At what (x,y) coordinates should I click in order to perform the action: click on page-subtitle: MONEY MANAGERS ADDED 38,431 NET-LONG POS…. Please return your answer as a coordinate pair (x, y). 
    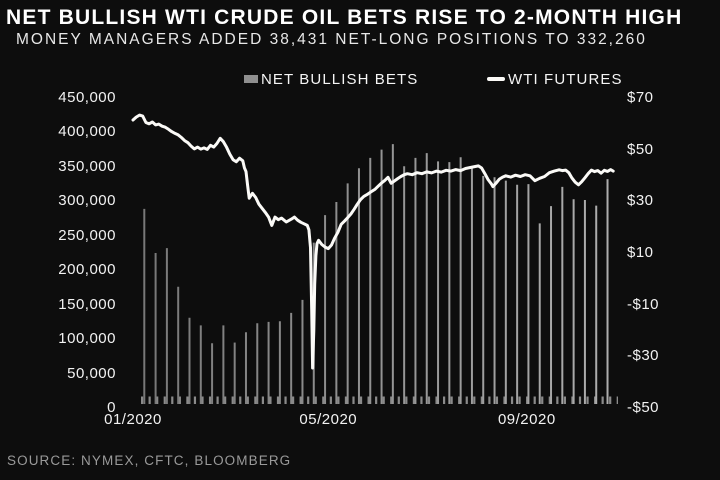
    Looking at the image, I should click on (331, 39).